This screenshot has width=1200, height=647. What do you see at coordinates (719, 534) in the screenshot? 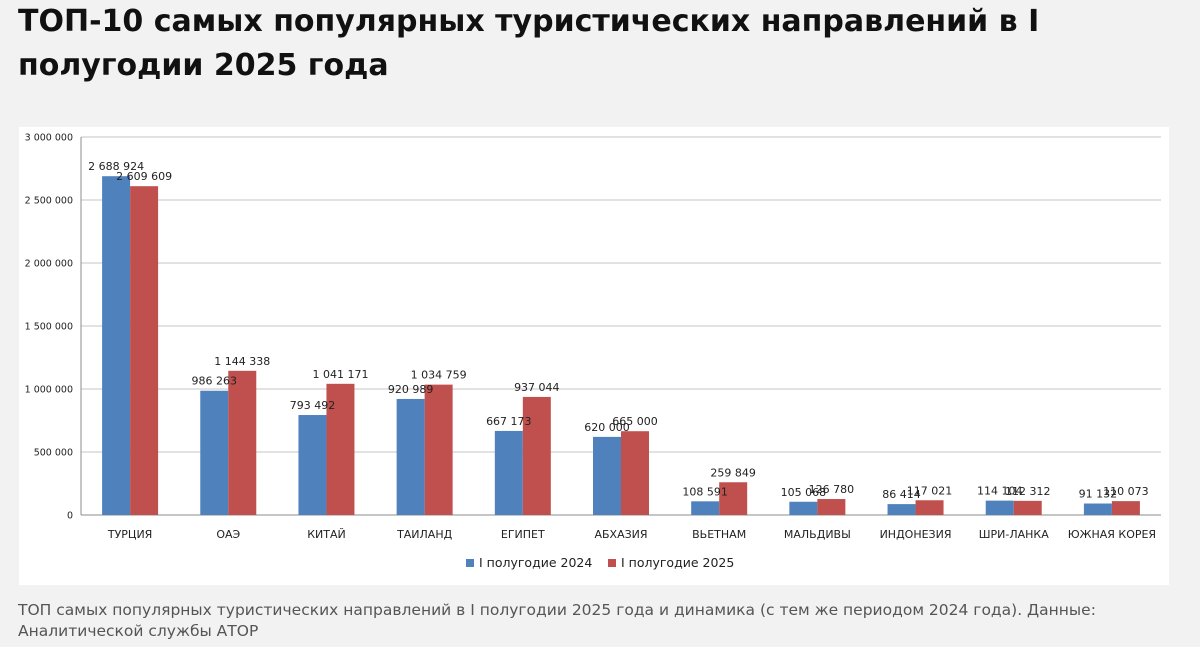
I see `category-label: ВЬЕТНАМ` at bounding box center [719, 534].